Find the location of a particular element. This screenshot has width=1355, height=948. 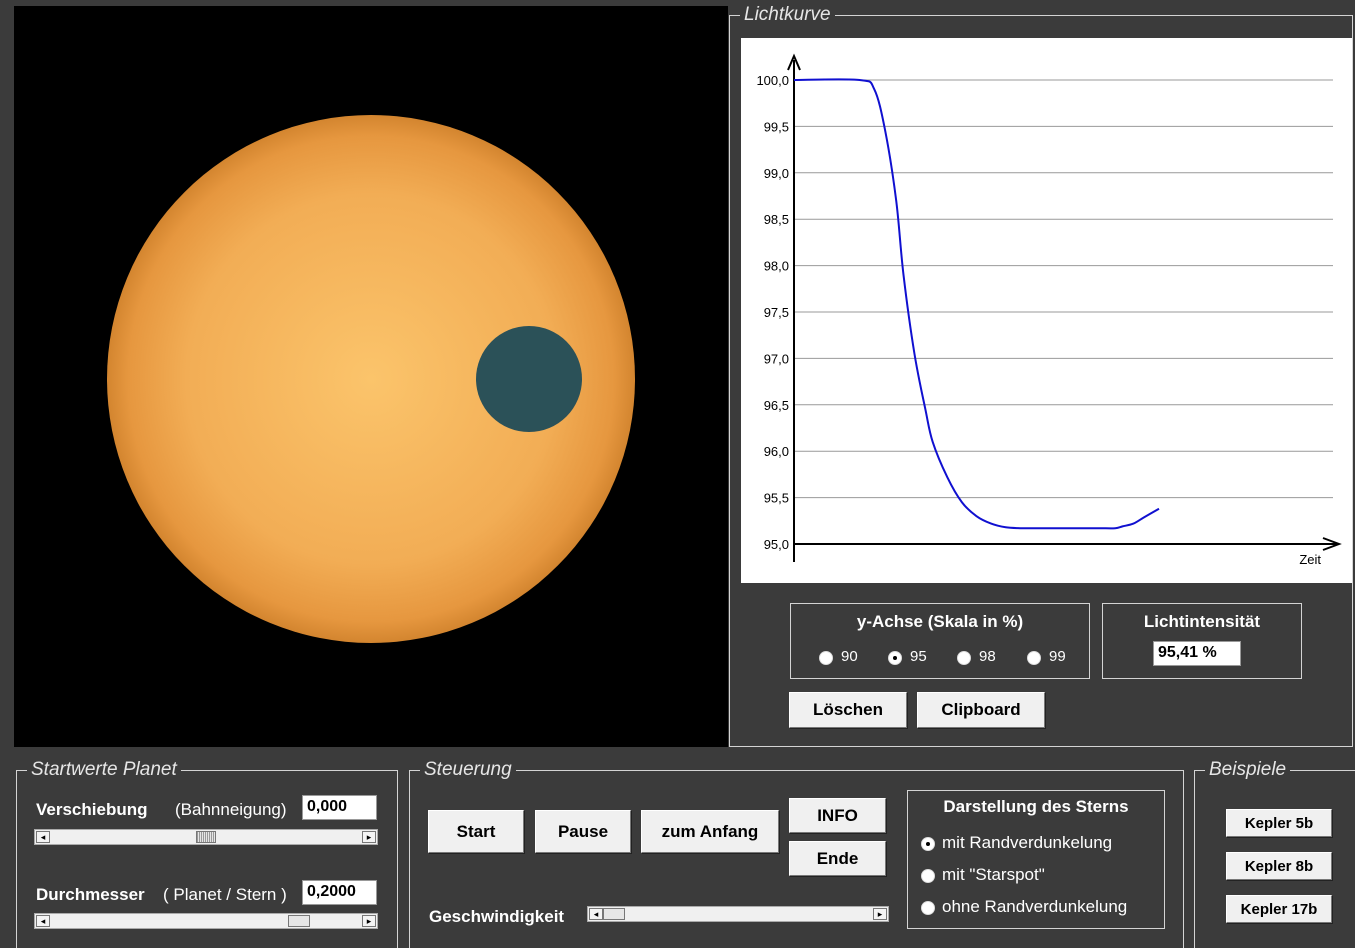

verschiebung-slider: ◂ ▸ is located at coordinates (206, 837).